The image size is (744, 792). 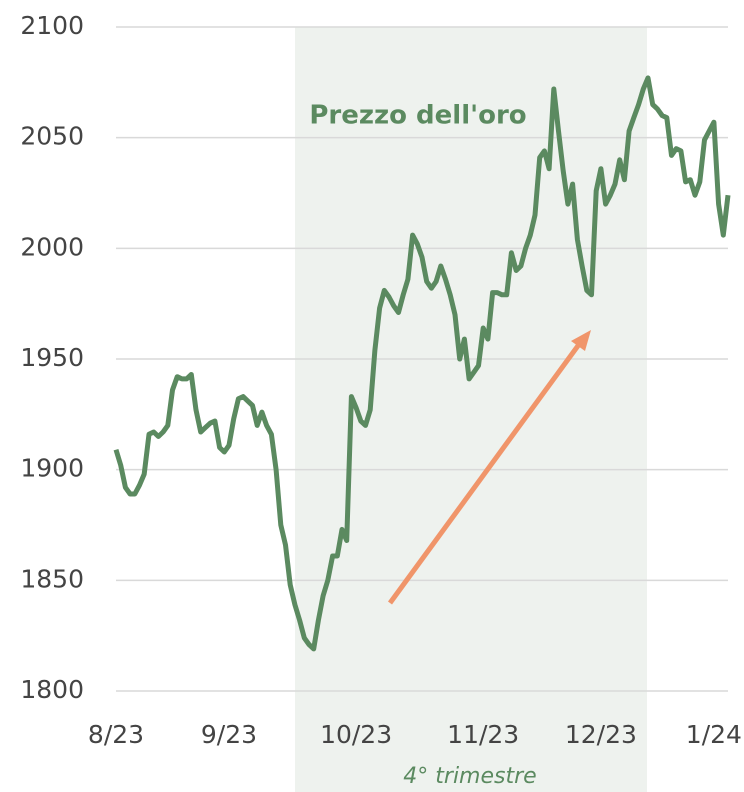 I want to click on x-tick-label: 10/23, so click(x=356, y=734).